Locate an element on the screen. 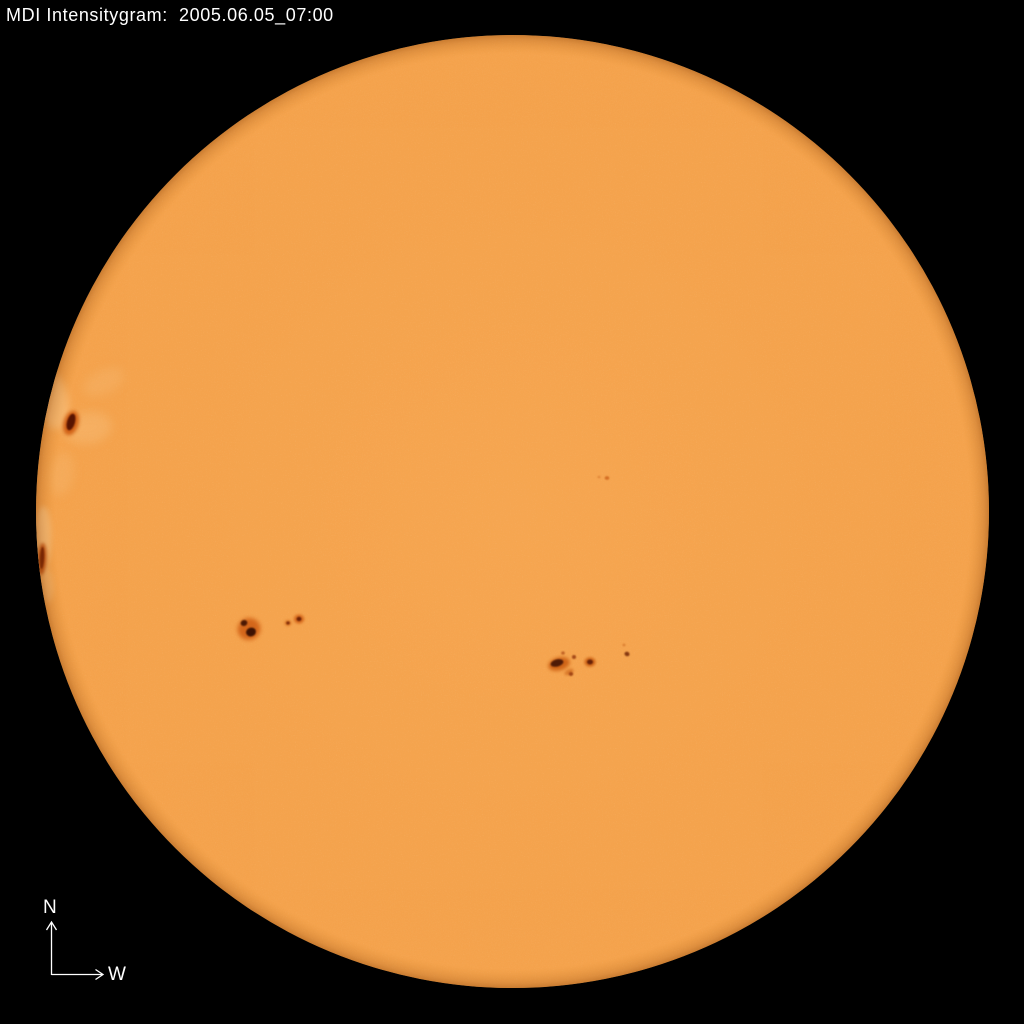 This screenshot has width=1024, height=1024. image-title: MDI Intensitygram: 2005.06.05_07:00 is located at coordinates (170, 15).